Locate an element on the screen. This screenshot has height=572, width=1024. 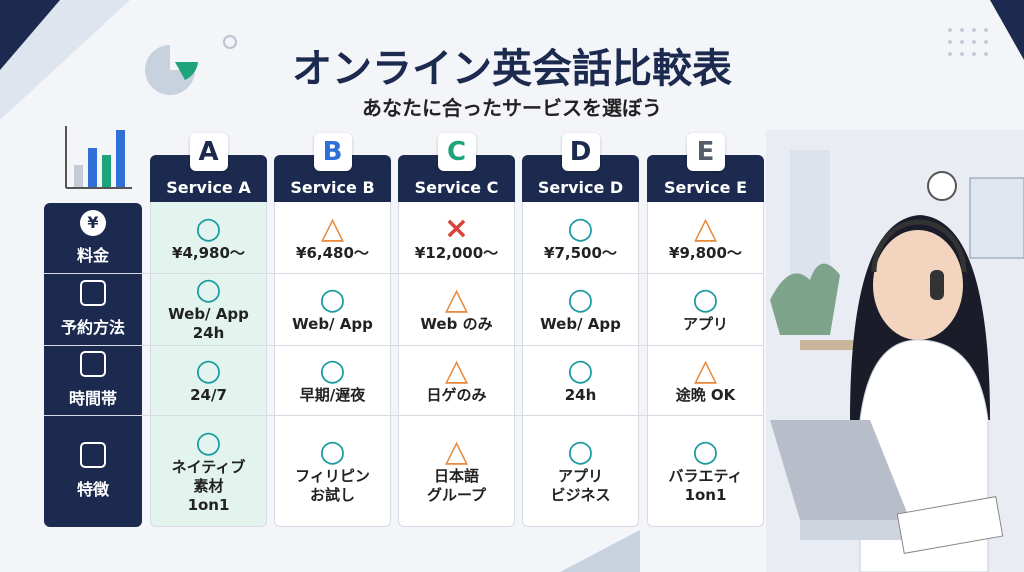
cell-text: お試し is located at coordinates (332, 495).